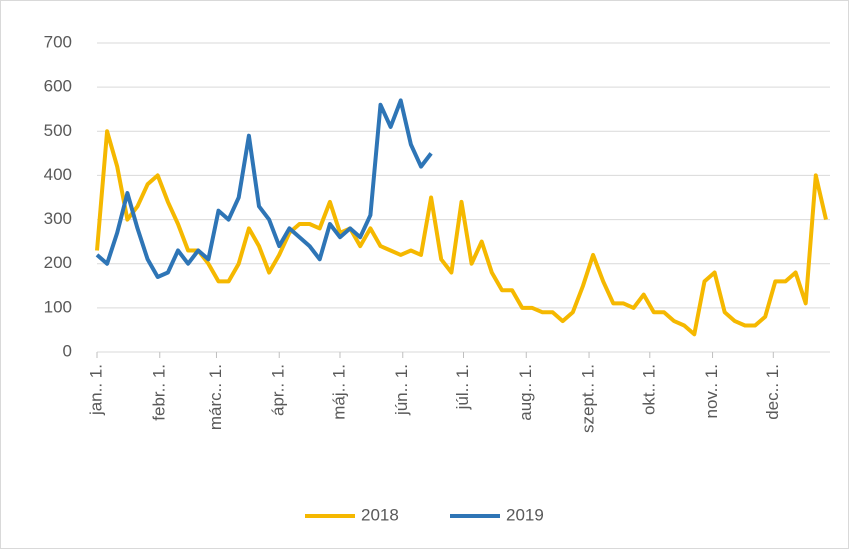 This screenshot has width=849, height=554. What do you see at coordinates (58, 218) in the screenshot?
I see `y-tick-label: 300` at bounding box center [58, 218].